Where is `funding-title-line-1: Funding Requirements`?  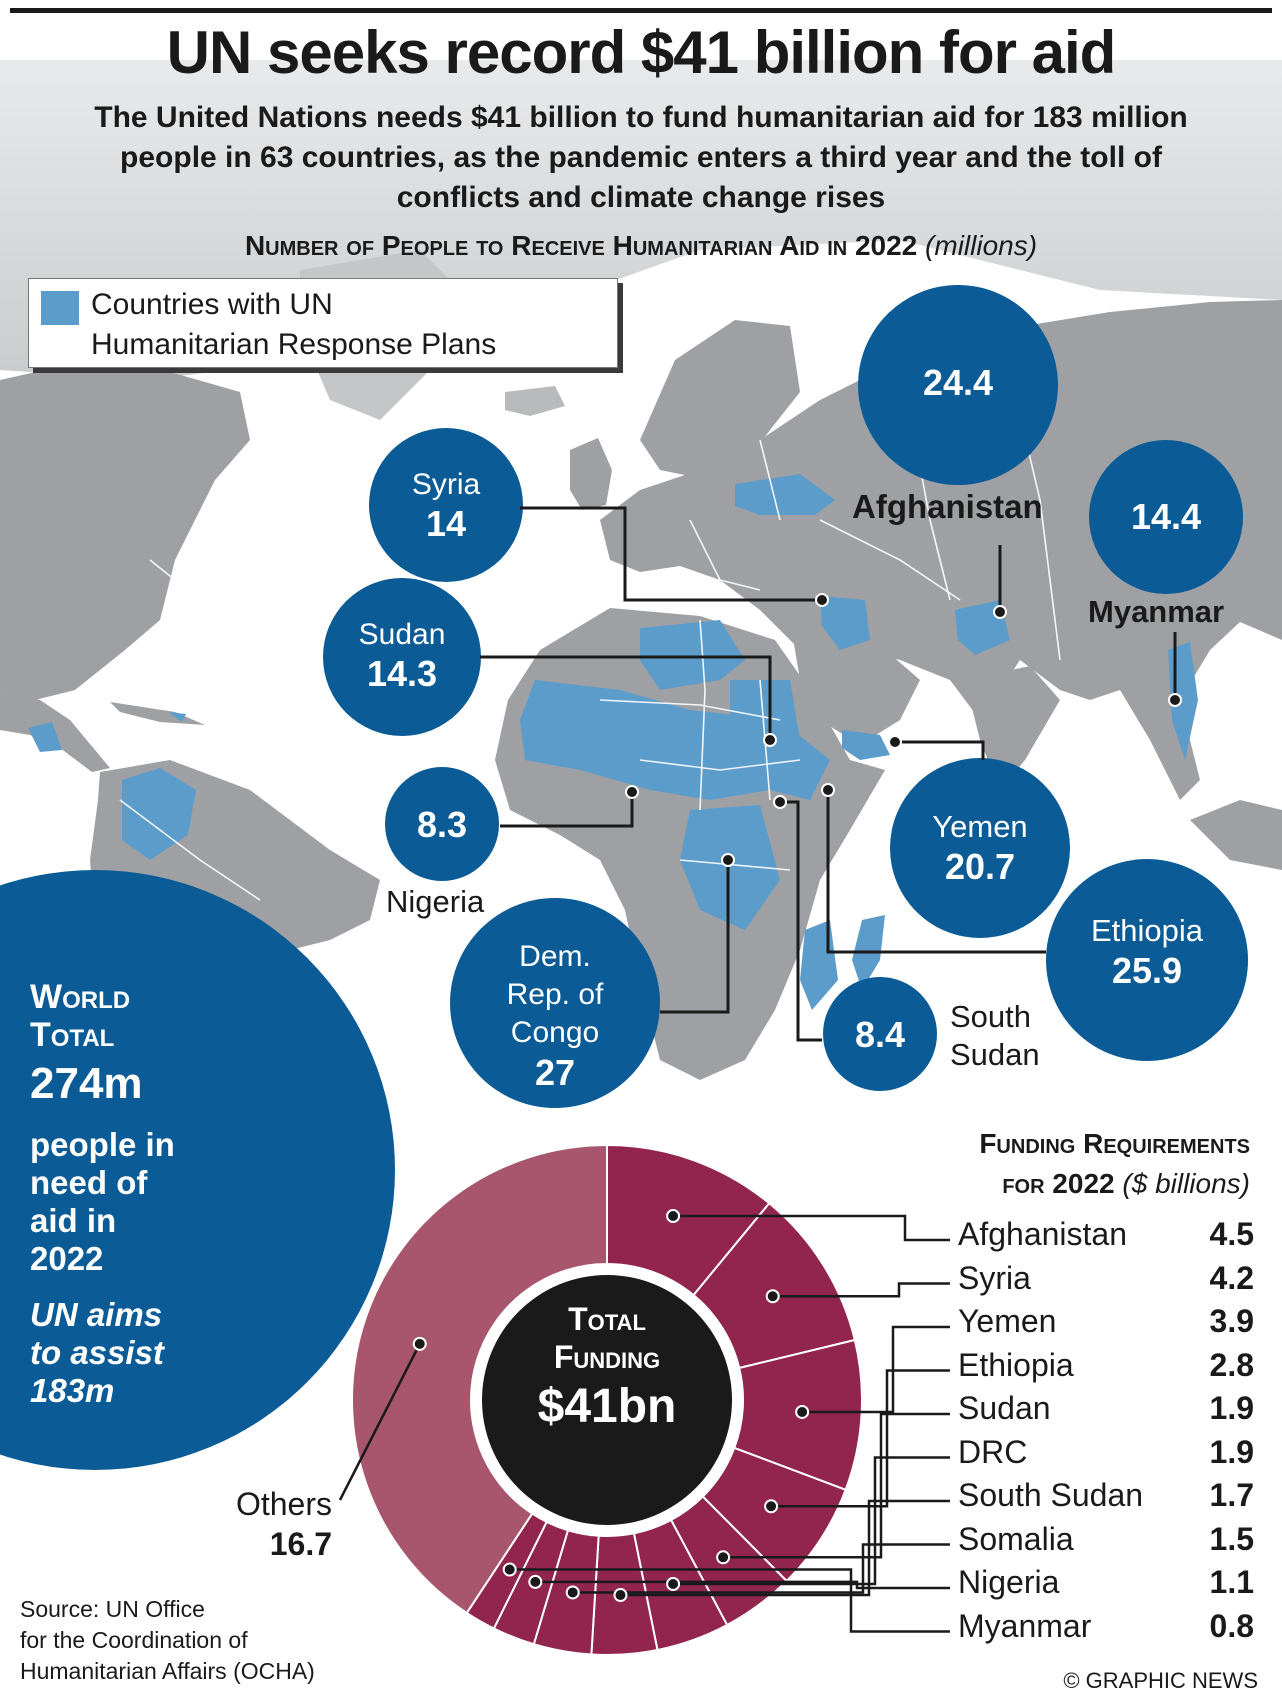 funding-title-line-1: Funding Requirements is located at coordinates (1114, 1143).